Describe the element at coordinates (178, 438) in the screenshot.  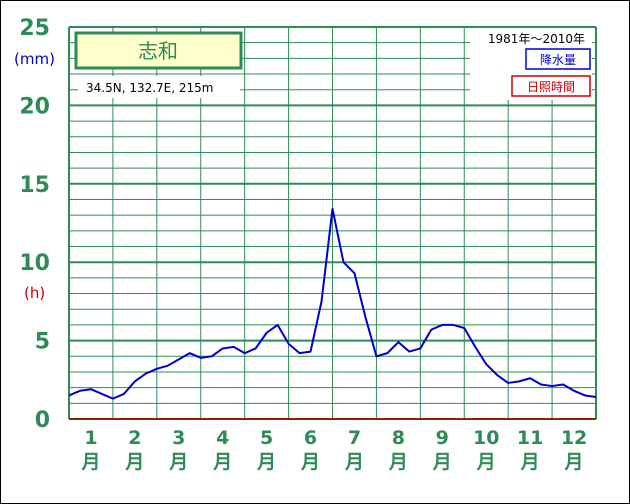
I see `month-number-label: 3` at that location.